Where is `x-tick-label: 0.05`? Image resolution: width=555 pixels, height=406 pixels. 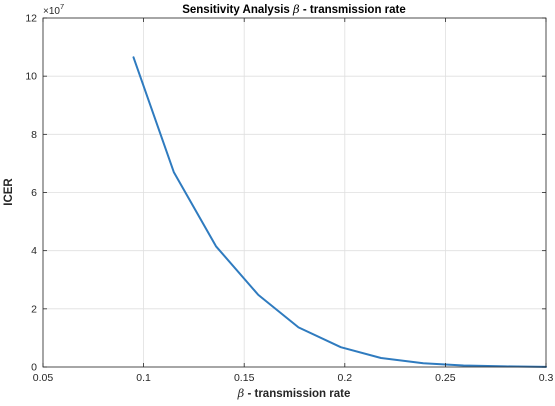 x-tick-label: 0.05 is located at coordinates (43, 378).